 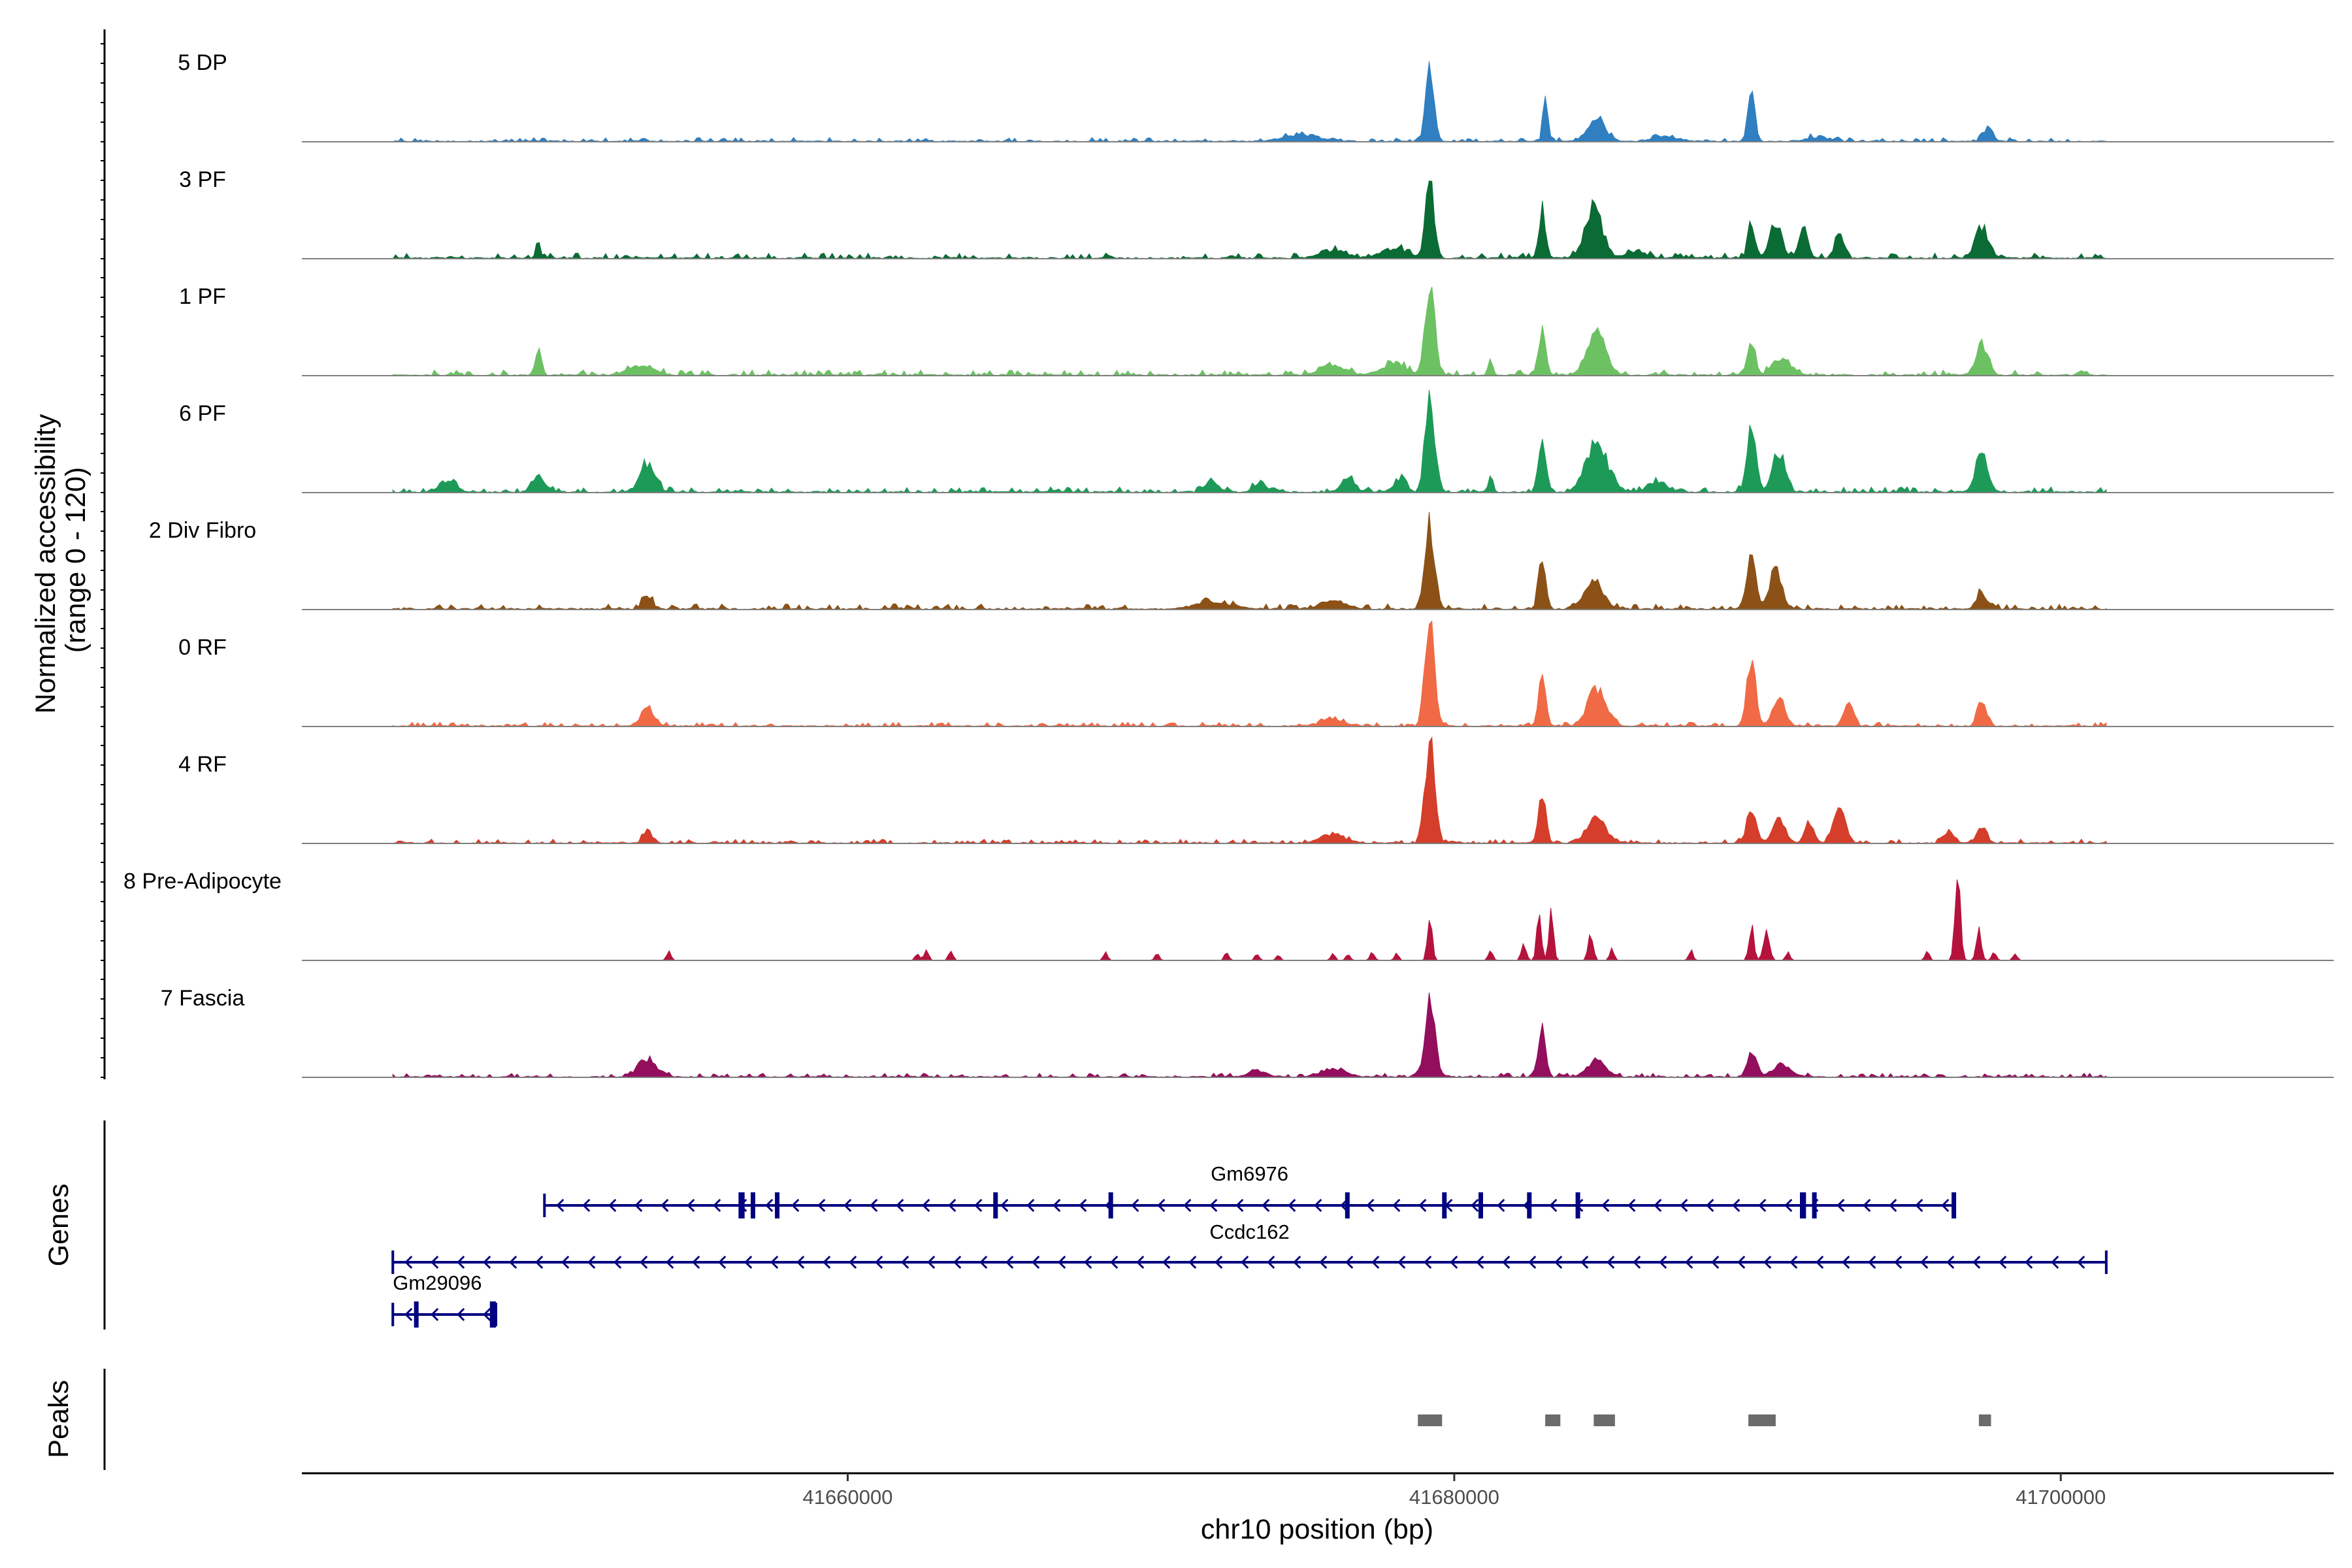 What do you see at coordinates (103, 560) in the screenshot?
I see `y-axis-ticks` at bounding box center [103, 560].